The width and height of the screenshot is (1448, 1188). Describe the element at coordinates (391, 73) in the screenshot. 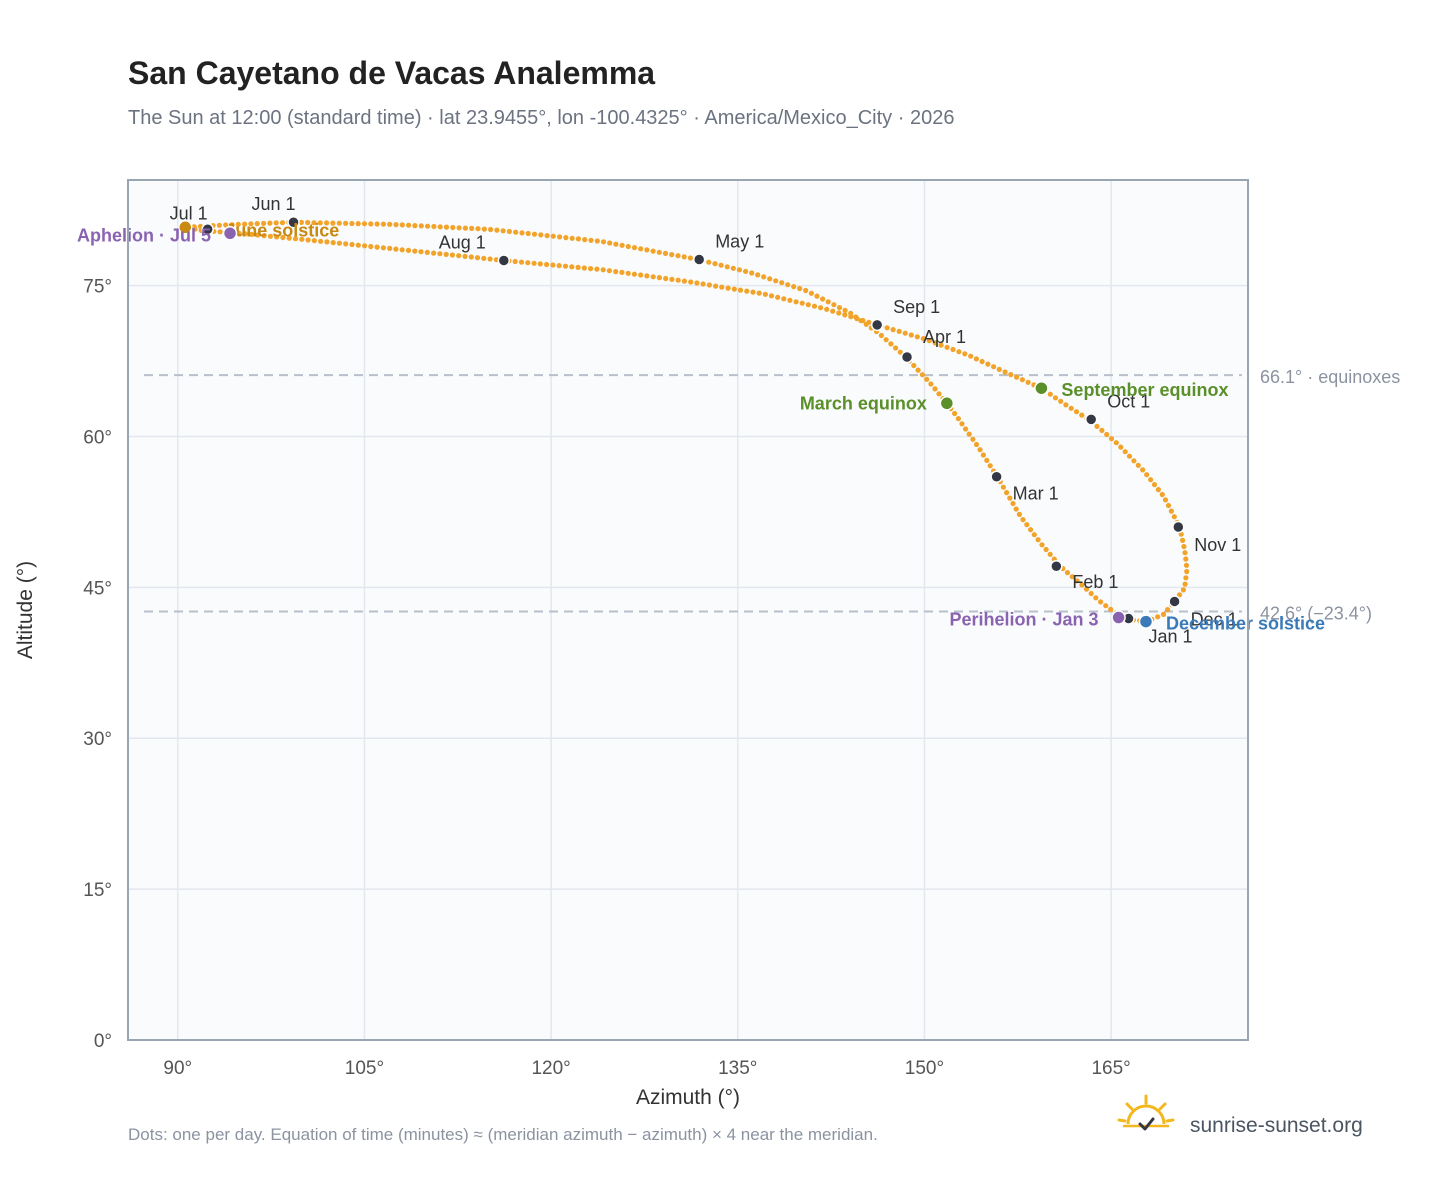

I see `chart-title: San Cayetano de Vacas Analemma` at that location.